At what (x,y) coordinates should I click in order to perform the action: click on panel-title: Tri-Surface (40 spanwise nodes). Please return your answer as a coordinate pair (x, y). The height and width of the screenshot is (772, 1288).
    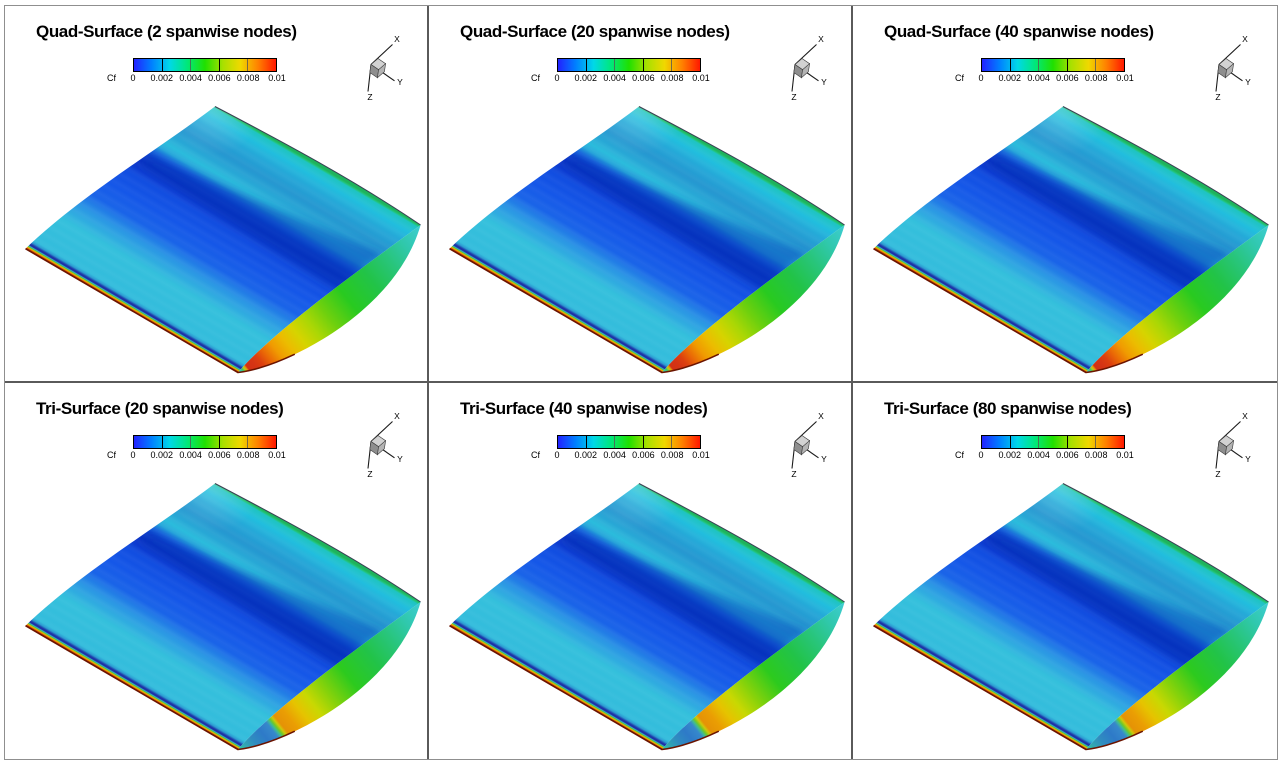
    Looking at the image, I should click on (584, 408).